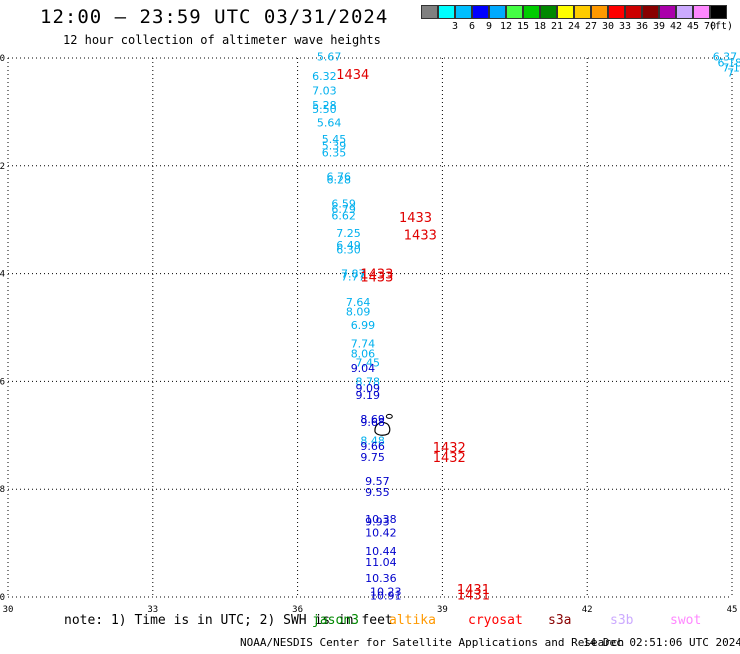 This screenshot has width=740, height=654. What do you see at coordinates (710, 26) in the screenshot?
I see `legend-value-label: 70` at bounding box center [710, 26].